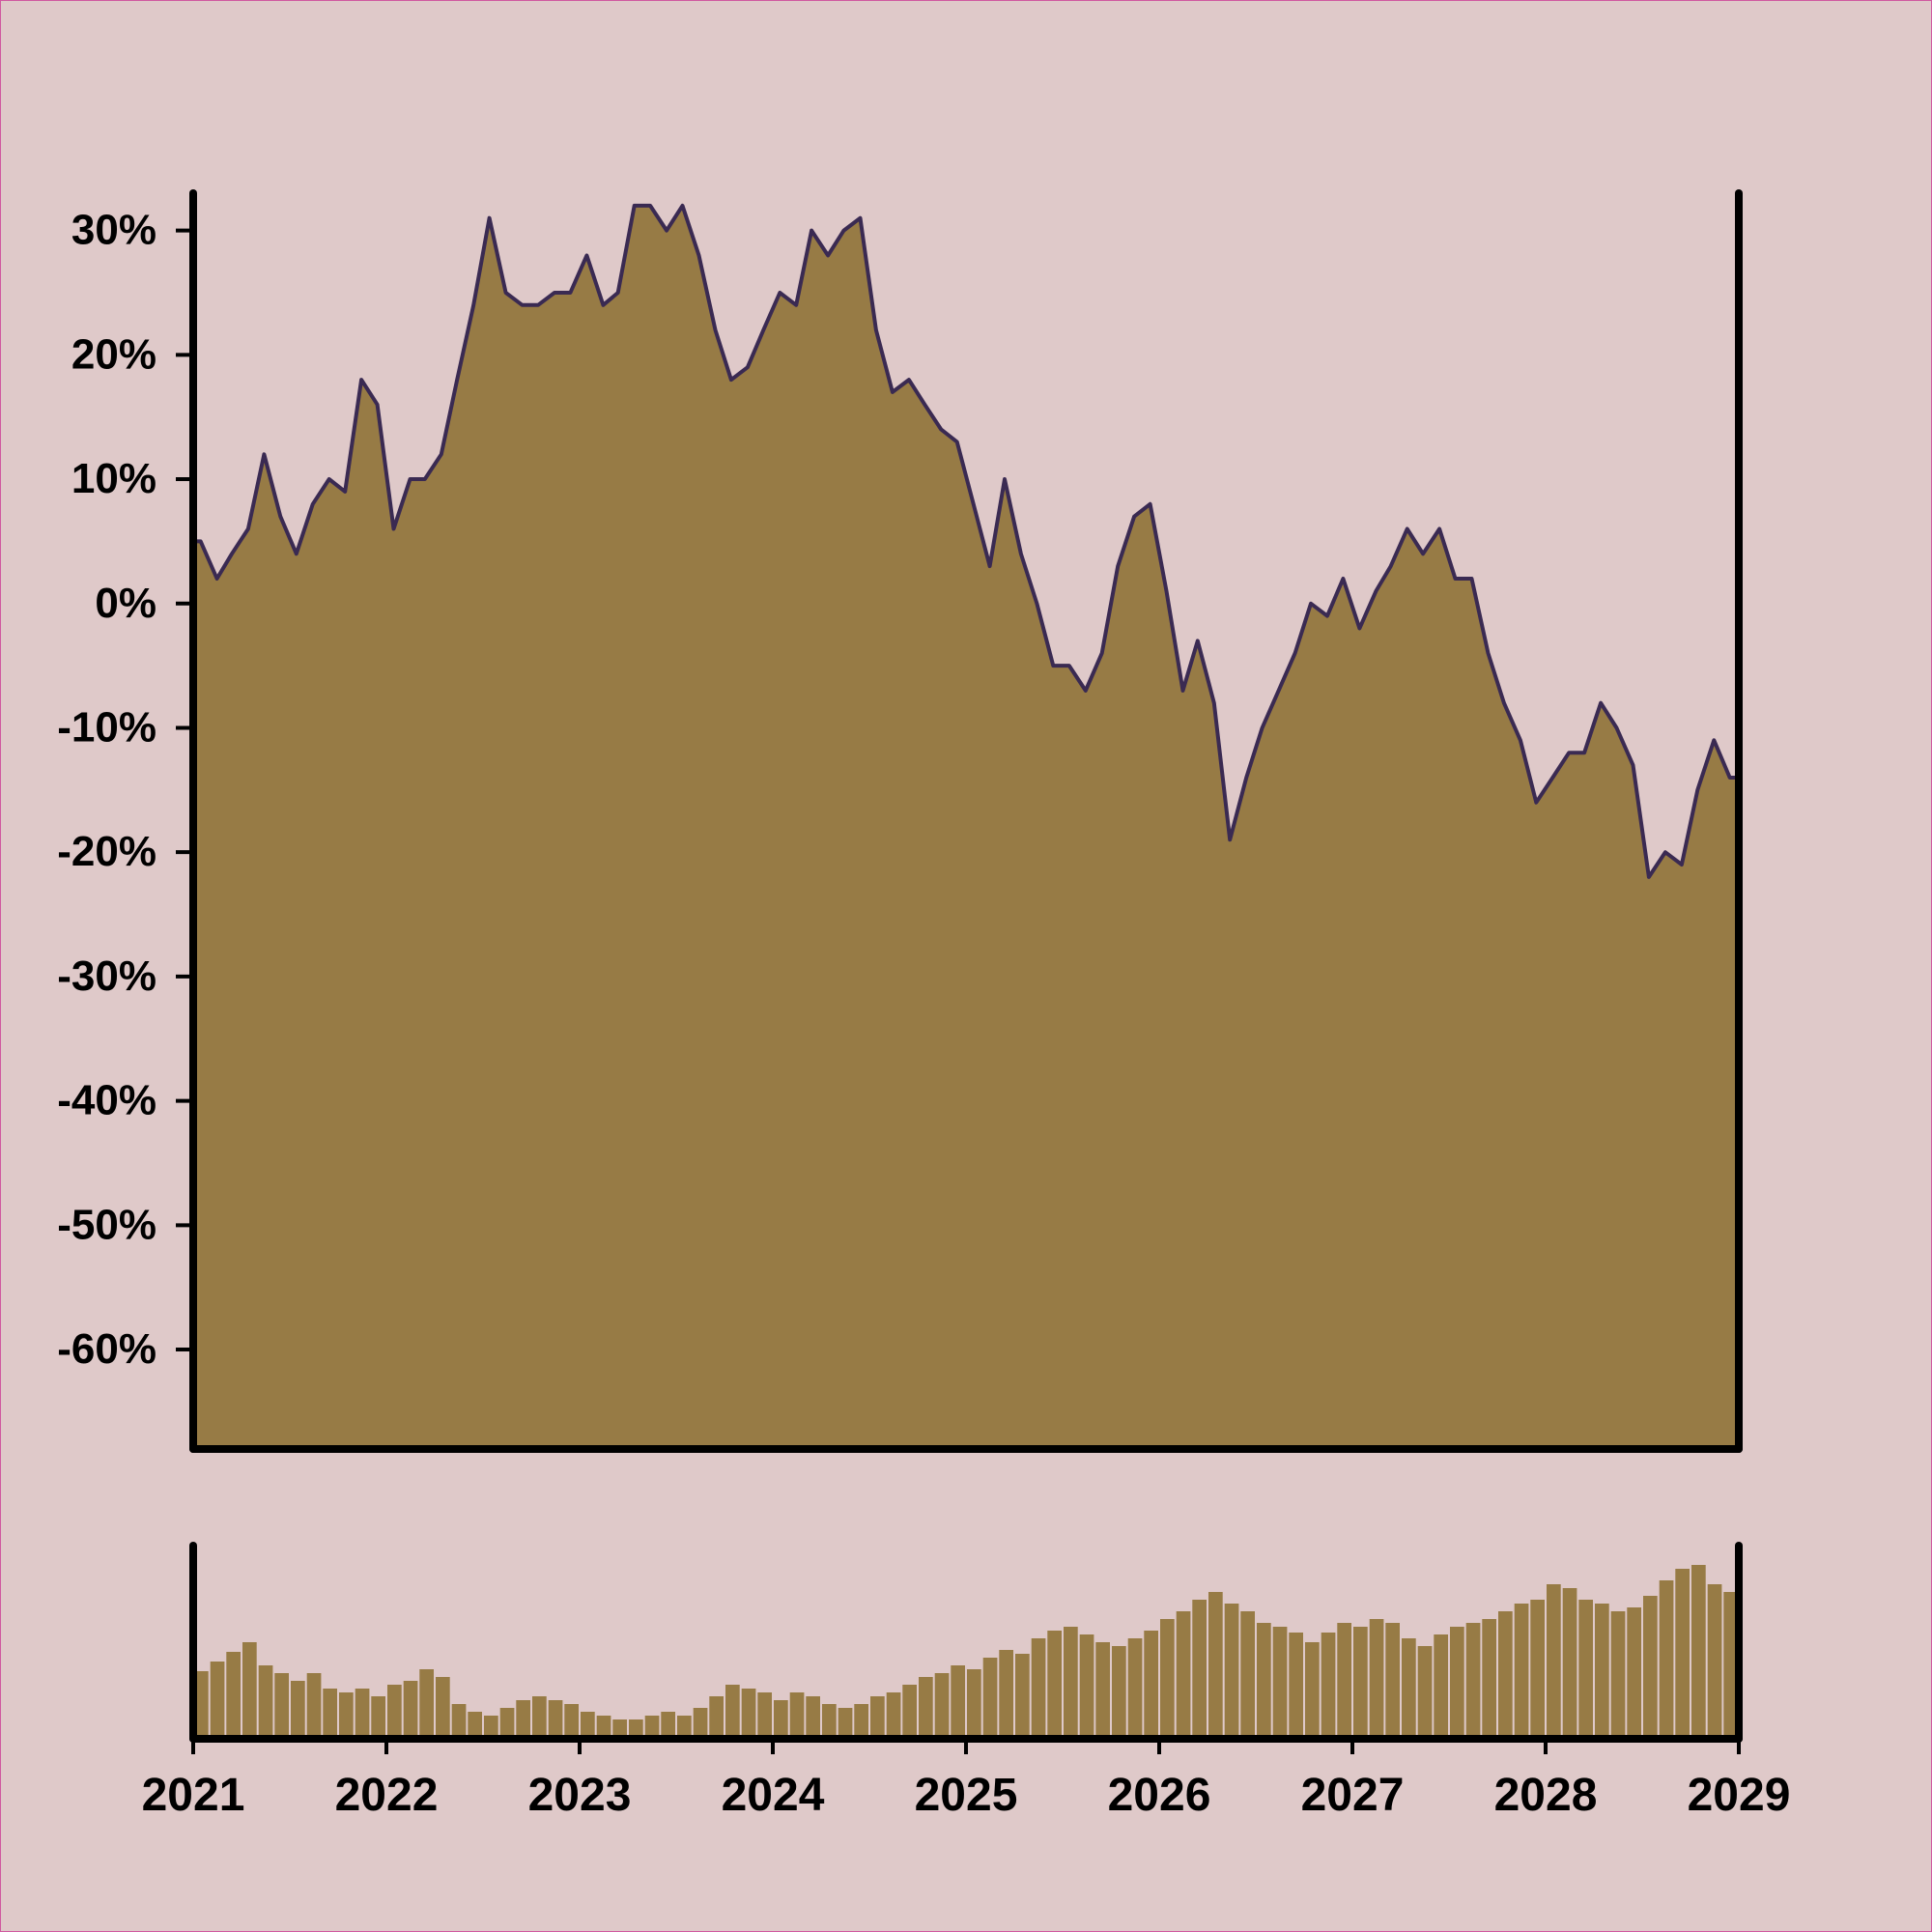 The height and width of the screenshot is (1932, 1932). What do you see at coordinates (106, 1224) in the screenshot?
I see `y-tick-label: -50%` at bounding box center [106, 1224].